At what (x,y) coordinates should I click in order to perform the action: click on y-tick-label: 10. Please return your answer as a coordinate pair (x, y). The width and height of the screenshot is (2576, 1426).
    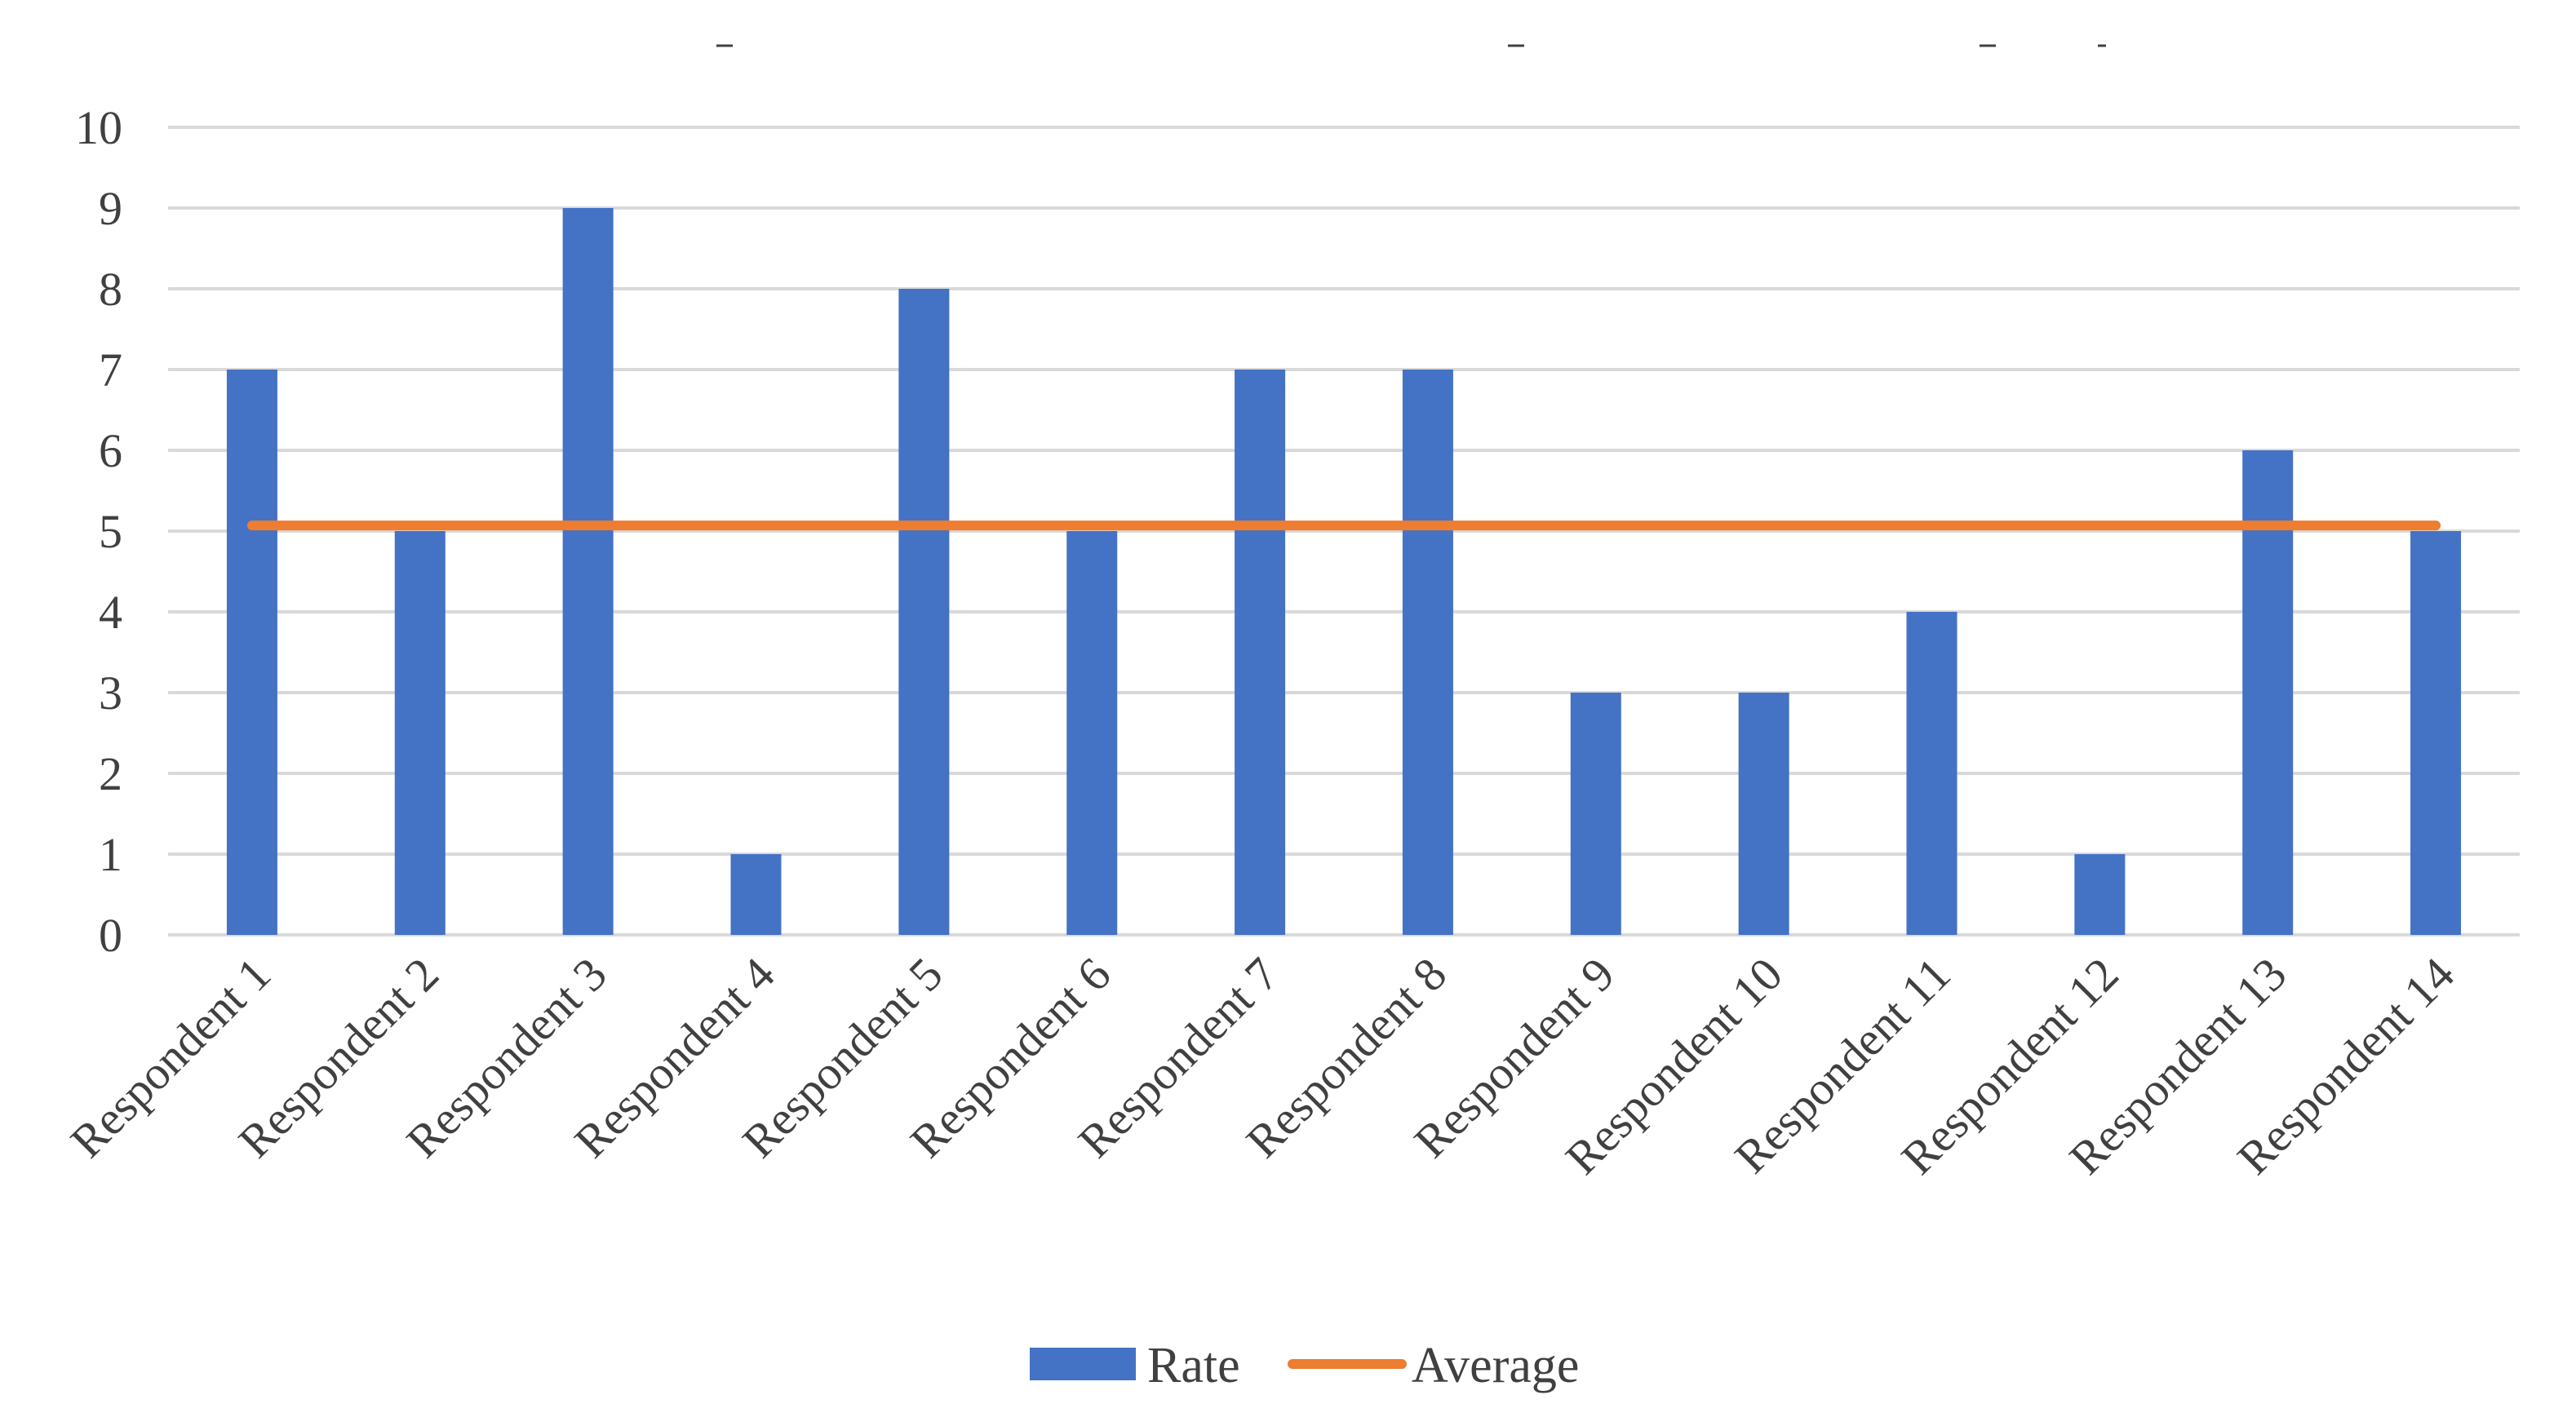
    Looking at the image, I should click on (98, 127).